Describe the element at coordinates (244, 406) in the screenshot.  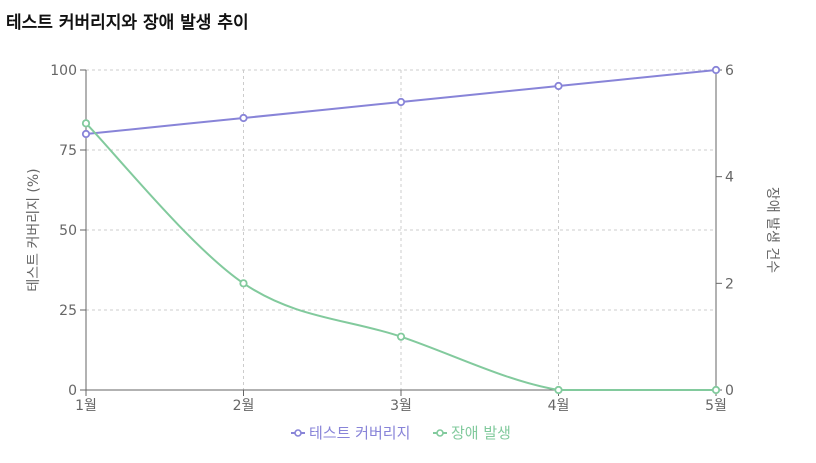
I see `x-tick-label: 2월` at that location.